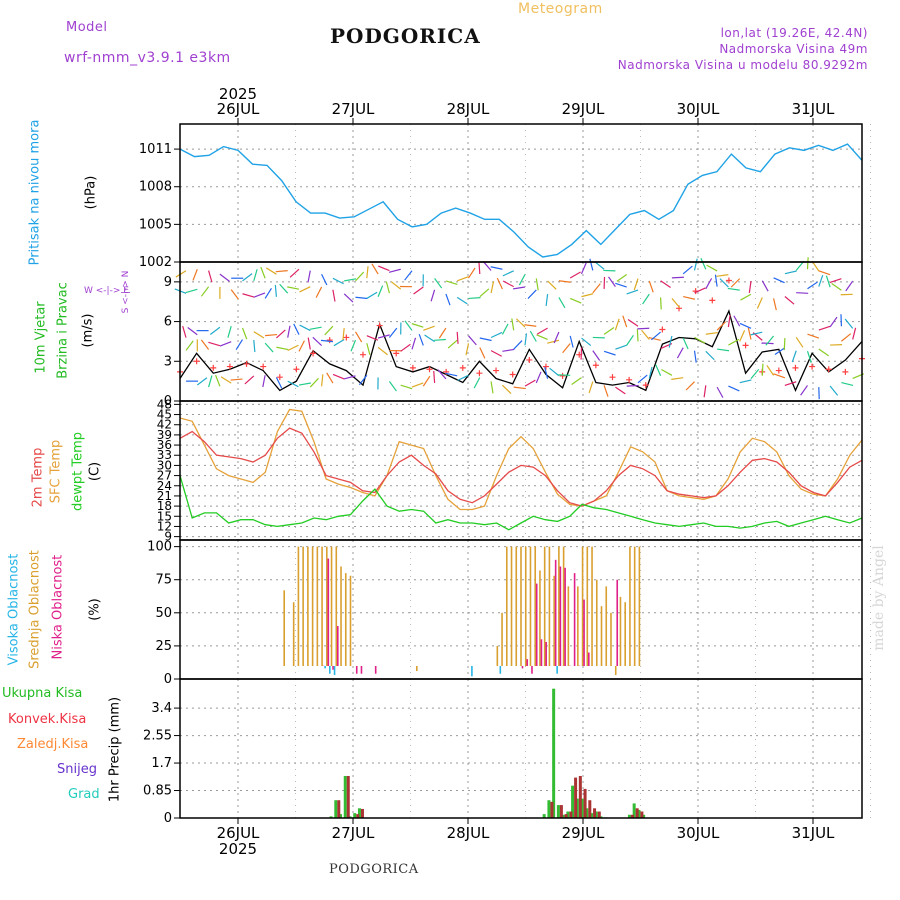 The width and height of the screenshot is (900, 900). Describe the element at coordinates (813, 109) in the screenshot. I see `top-day-label: 31JUL` at that location.